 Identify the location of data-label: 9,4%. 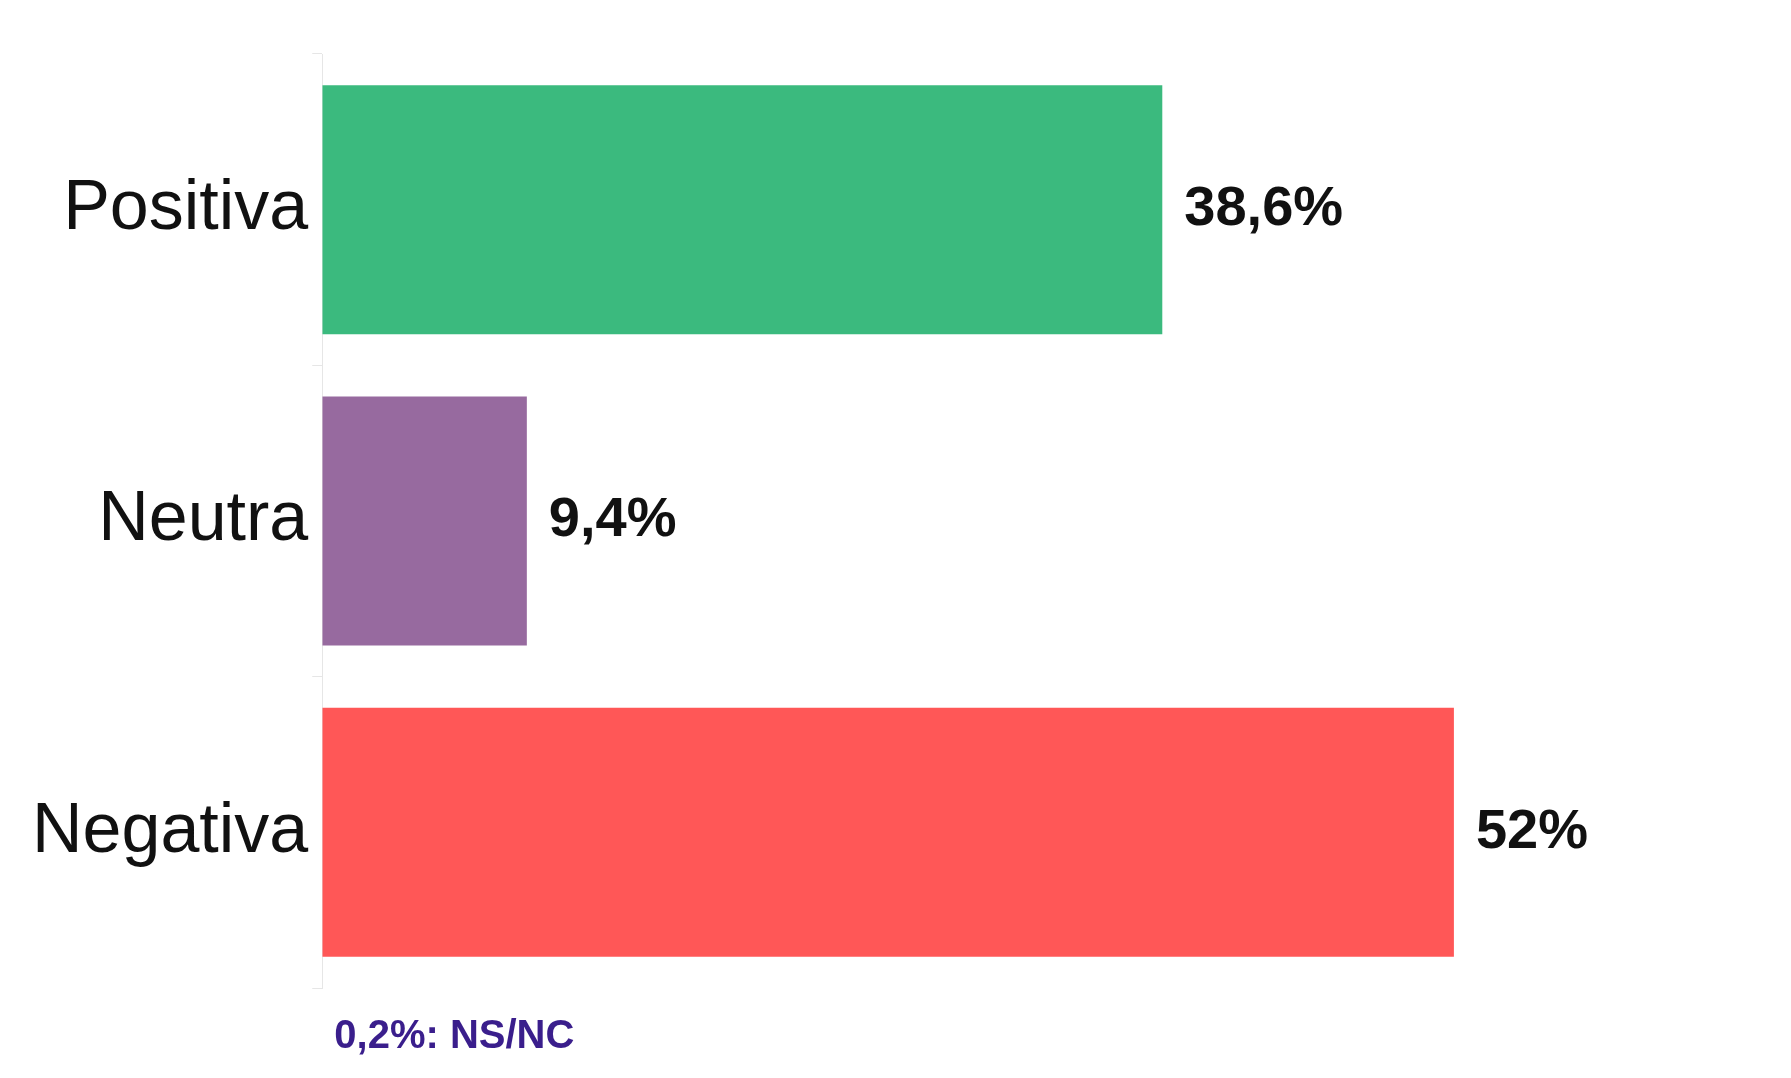
(612, 517).